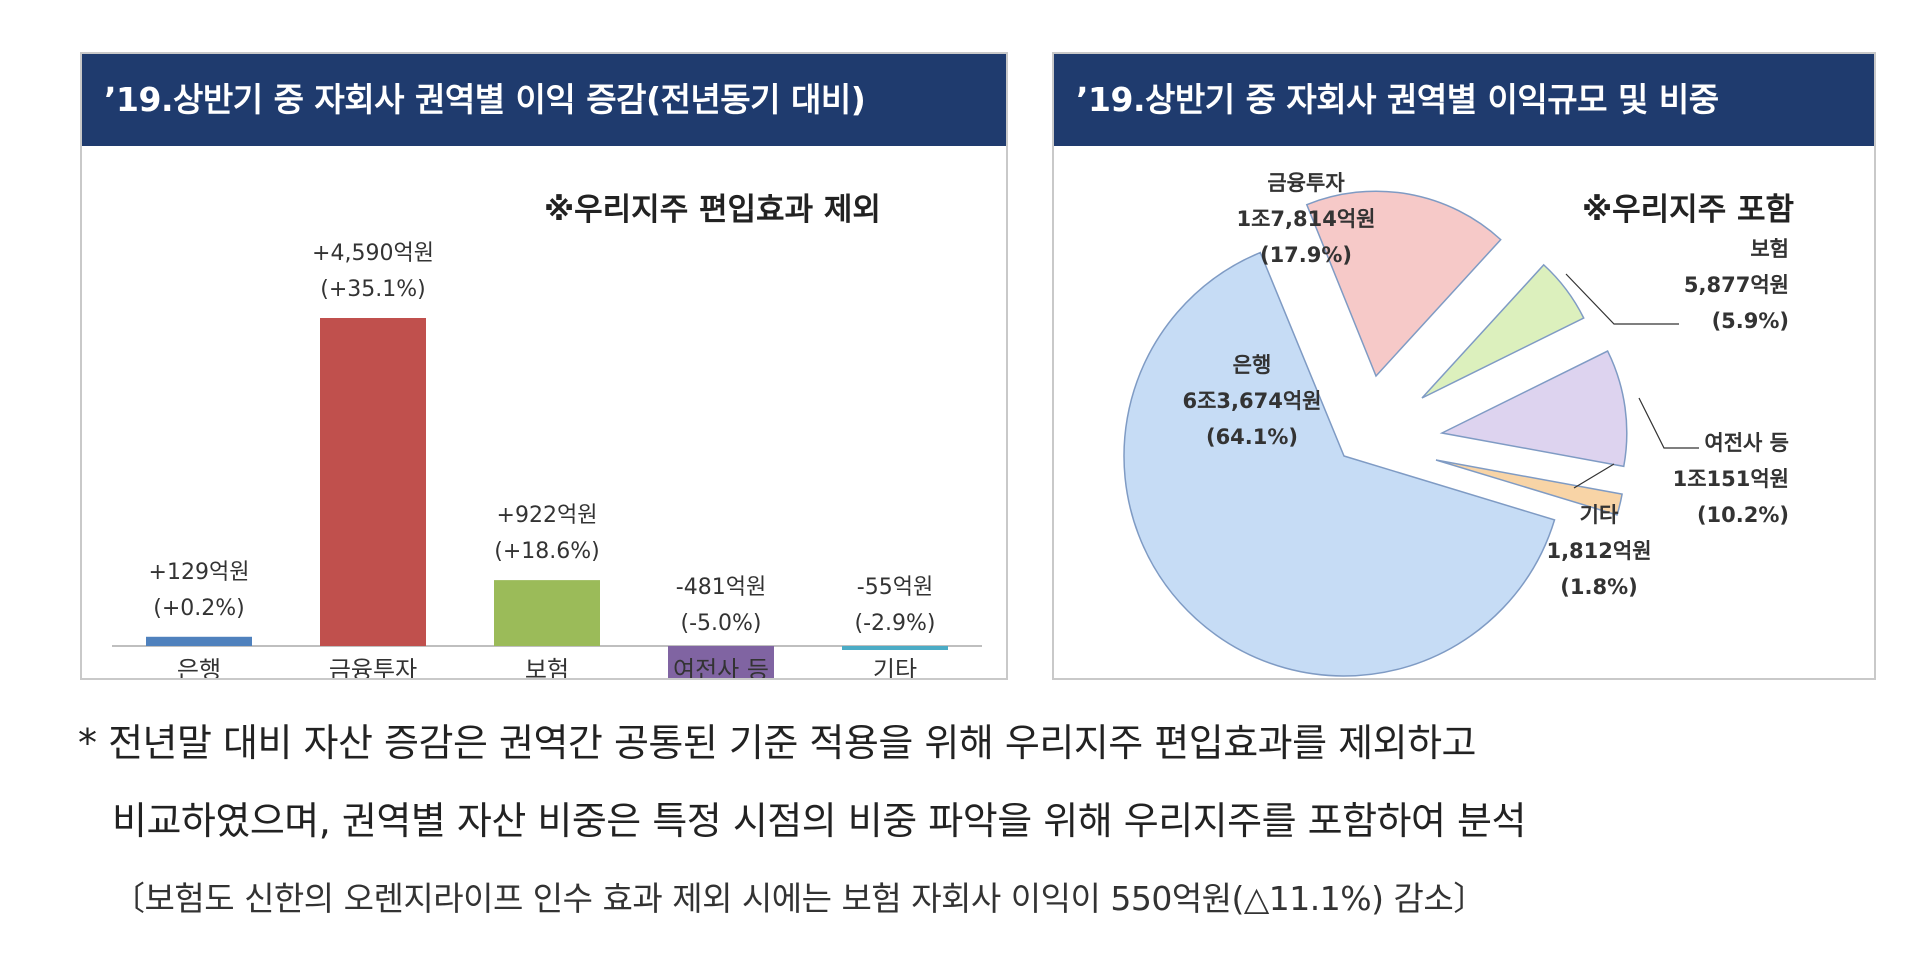 The width and height of the screenshot is (1920, 974). I want to click on bar-chart-note: ※우리지주 편입효과 제외, so click(712, 210).